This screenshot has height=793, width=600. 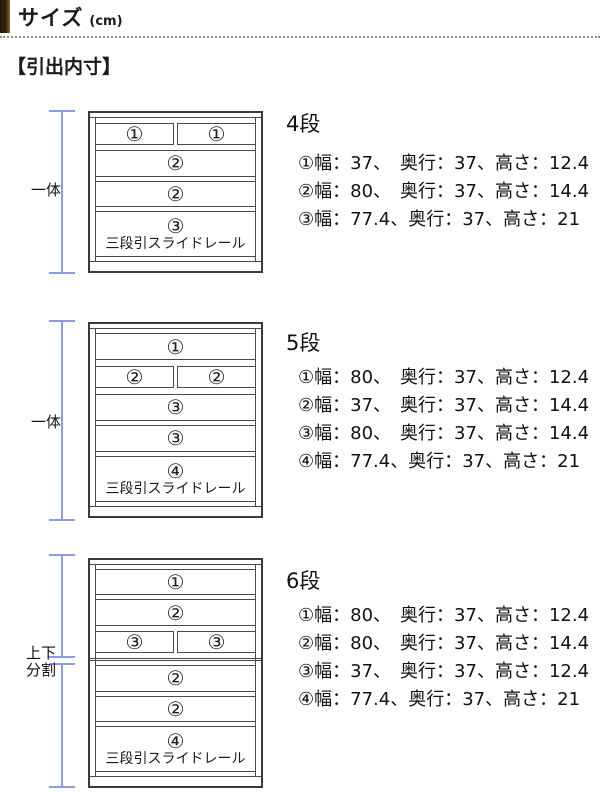 What do you see at coordinates (62, 664) in the screenshot?
I see `measure-cap-split-lower` at bounding box center [62, 664].